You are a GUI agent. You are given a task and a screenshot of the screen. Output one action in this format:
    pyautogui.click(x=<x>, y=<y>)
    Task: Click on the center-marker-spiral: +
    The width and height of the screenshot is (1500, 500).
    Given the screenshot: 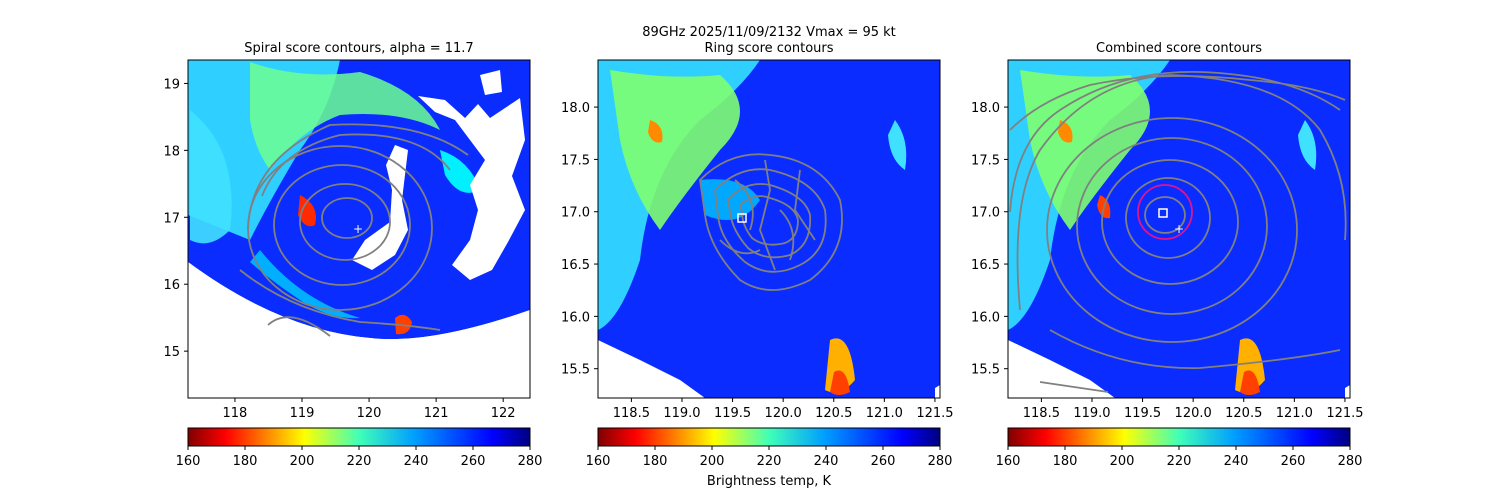 What is the action you would take?
    pyautogui.click(x=358, y=229)
    